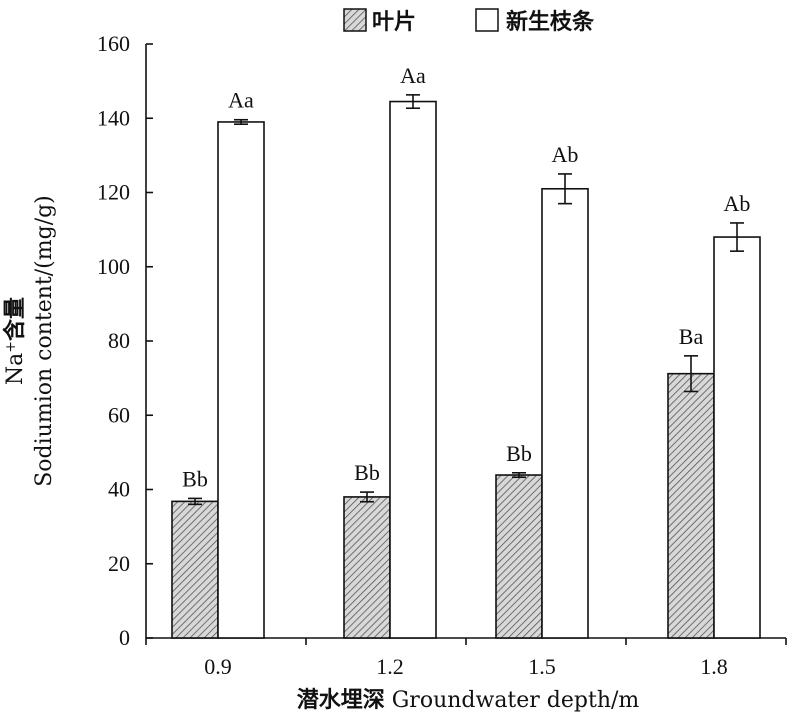  Describe the element at coordinates (44, 341) in the screenshot. I see `y-axis-title-line2: Sodiumion content/(mg/g)` at that location.